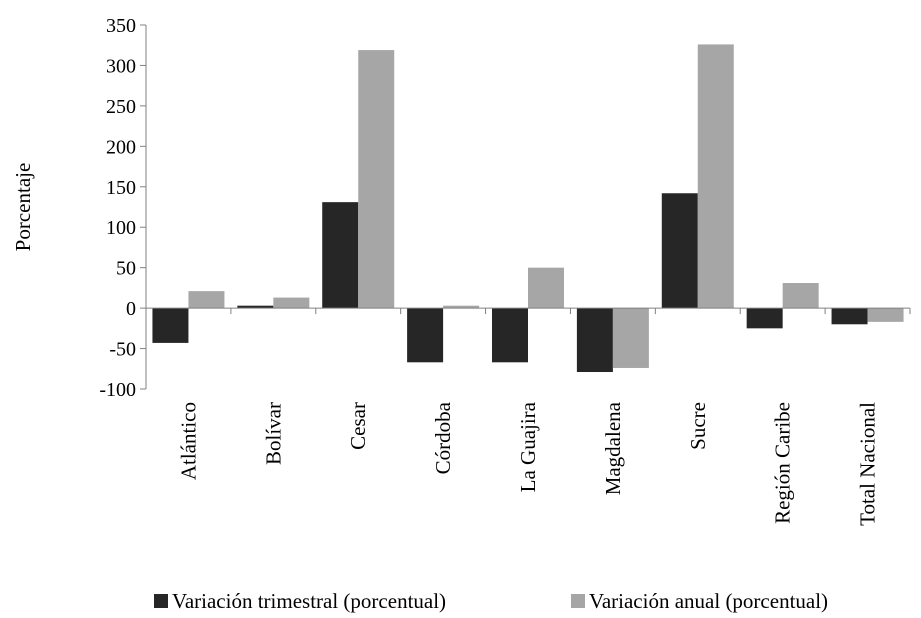  I want to click on legend-label: Variación anual (porcentual), so click(708, 601).